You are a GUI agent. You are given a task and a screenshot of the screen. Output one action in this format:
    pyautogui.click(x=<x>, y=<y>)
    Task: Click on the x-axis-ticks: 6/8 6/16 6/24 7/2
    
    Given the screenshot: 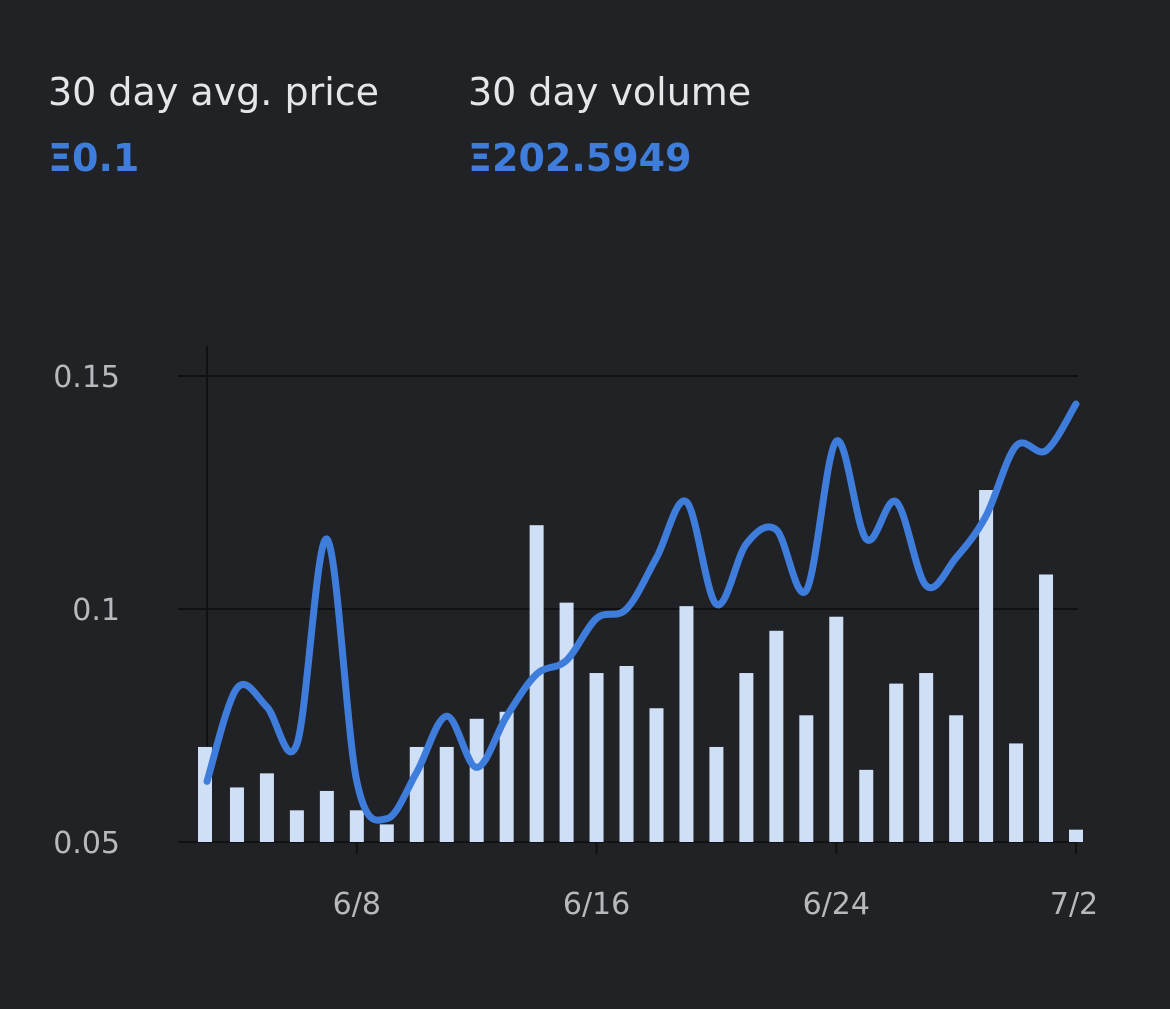 What is the action you would take?
    pyautogui.click(x=715, y=882)
    